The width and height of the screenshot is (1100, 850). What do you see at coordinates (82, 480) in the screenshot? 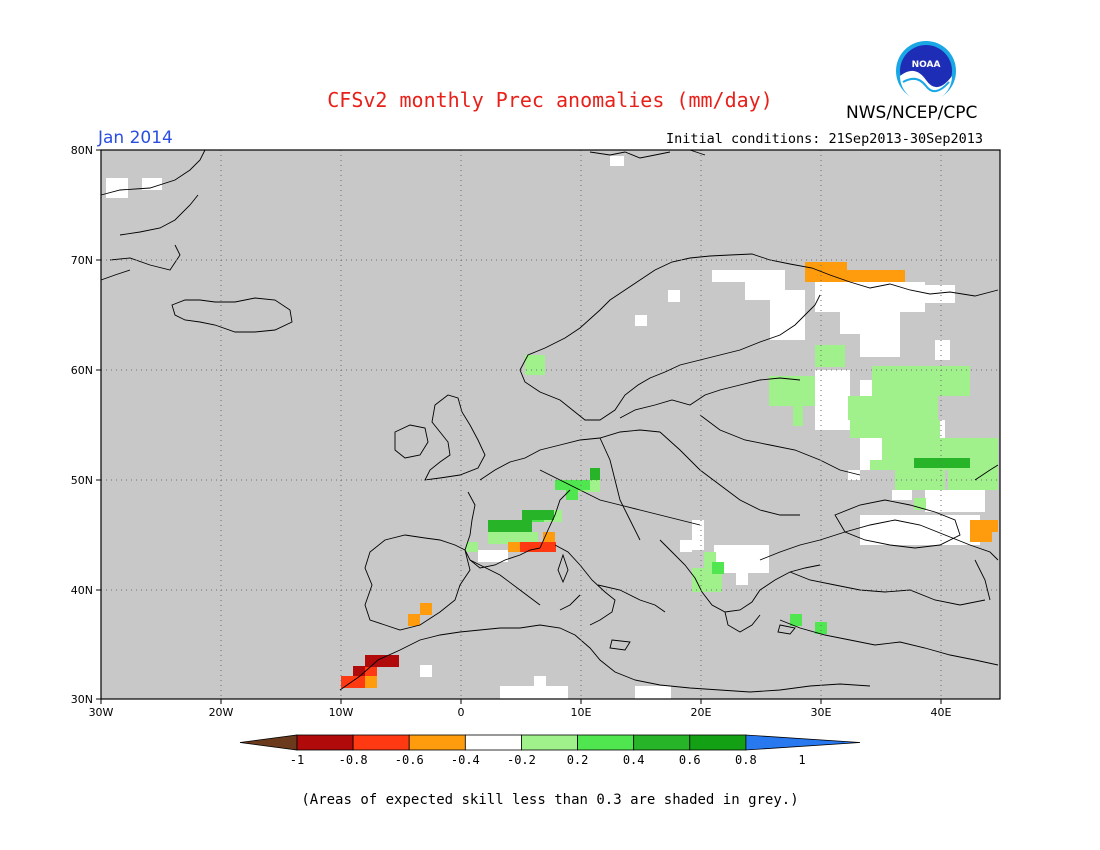
I see `lat-label: 50N` at bounding box center [82, 480].